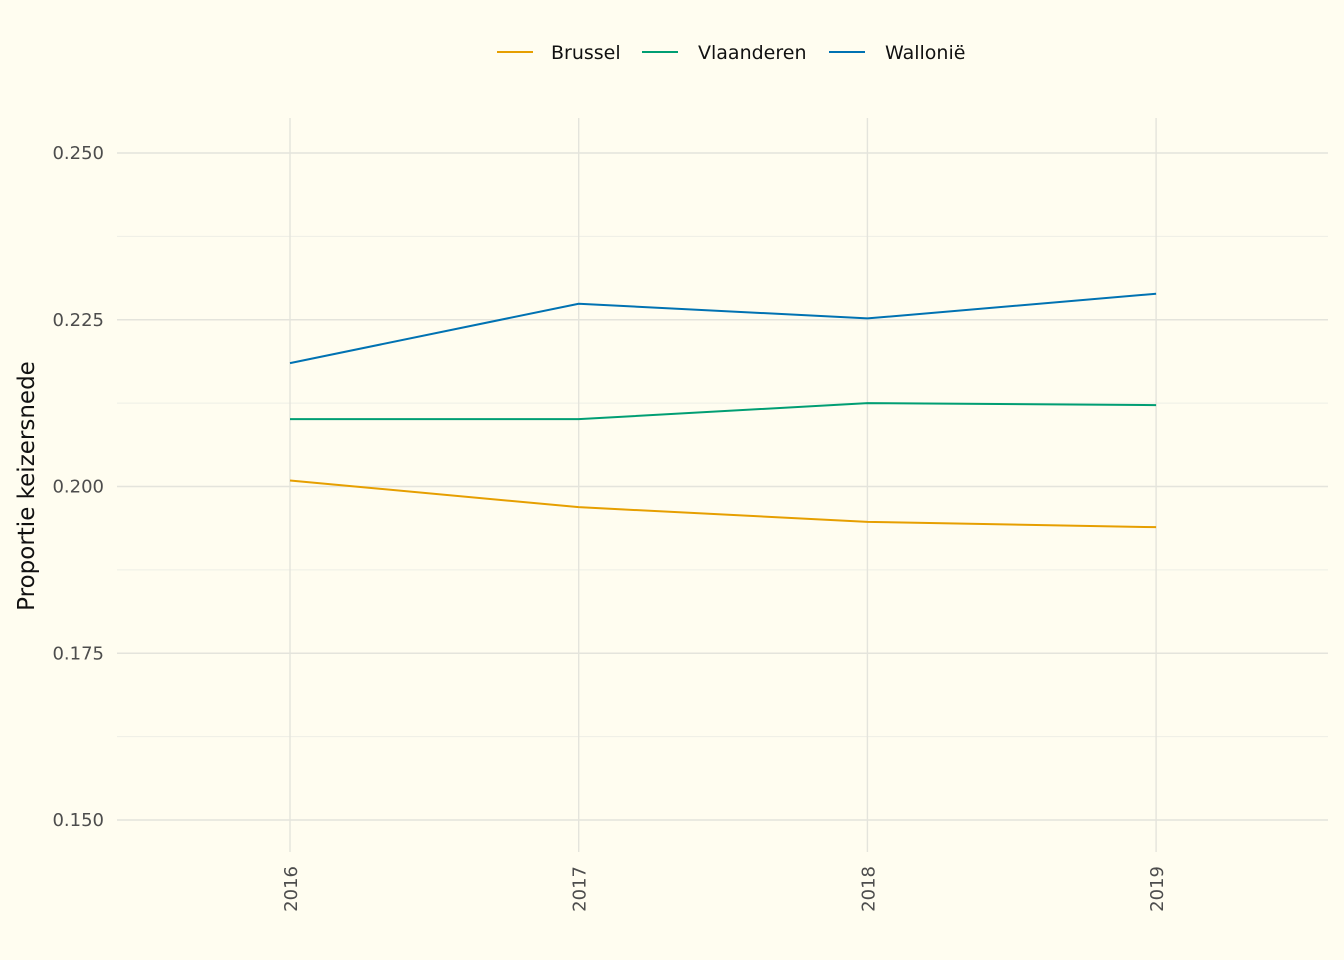 The height and width of the screenshot is (960, 1344). What do you see at coordinates (78, 820) in the screenshot?
I see `y-tick-label: 0.150` at bounding box center [78, 820].